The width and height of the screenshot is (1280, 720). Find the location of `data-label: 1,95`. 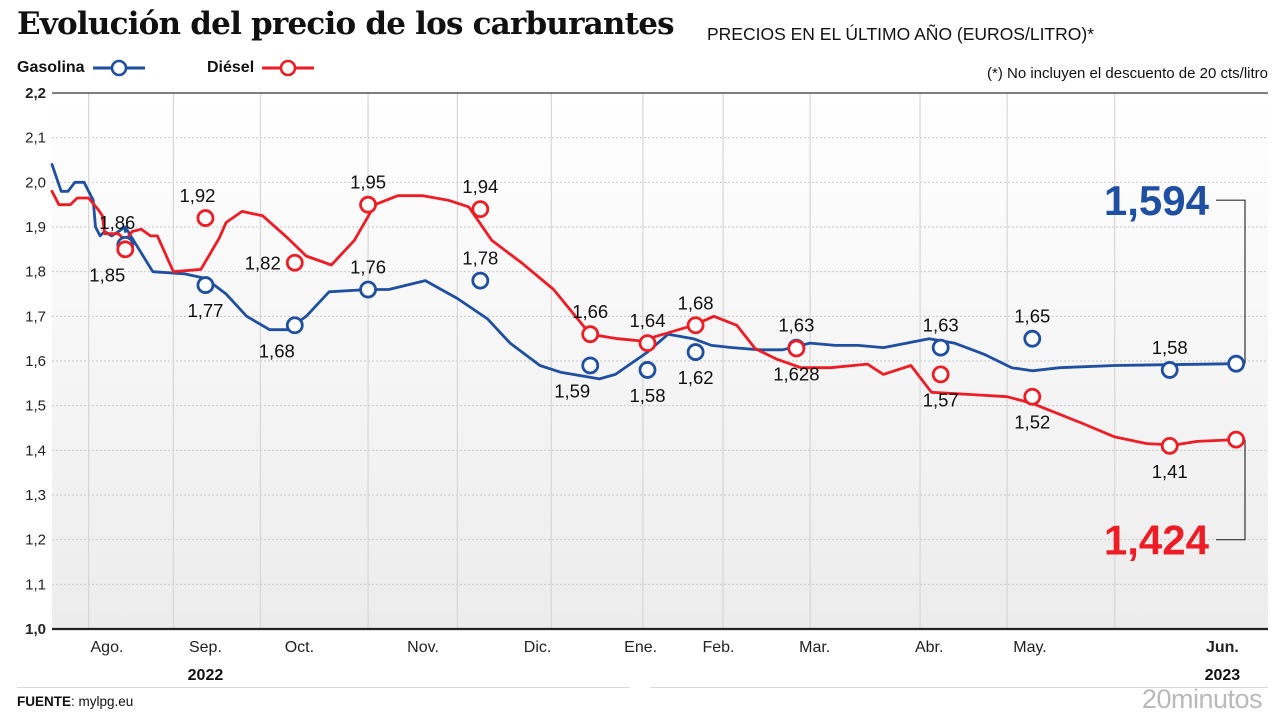

data-label: 1,95 is located at coordinates (368, 182).